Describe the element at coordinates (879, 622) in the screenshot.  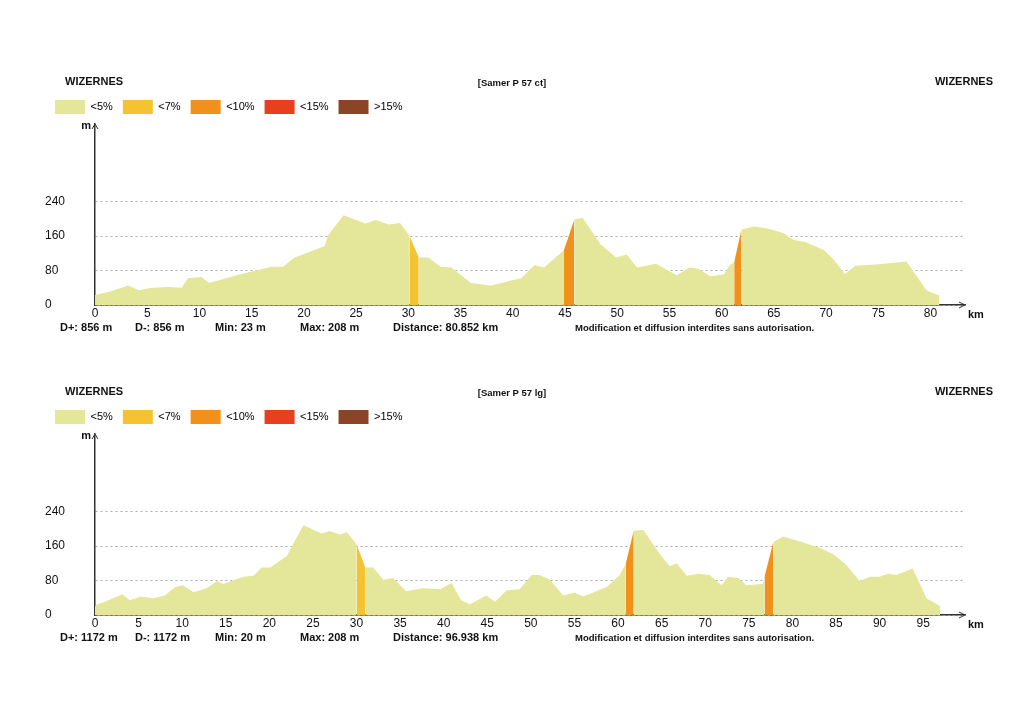
I see `x-tick-label: 90` at that location.